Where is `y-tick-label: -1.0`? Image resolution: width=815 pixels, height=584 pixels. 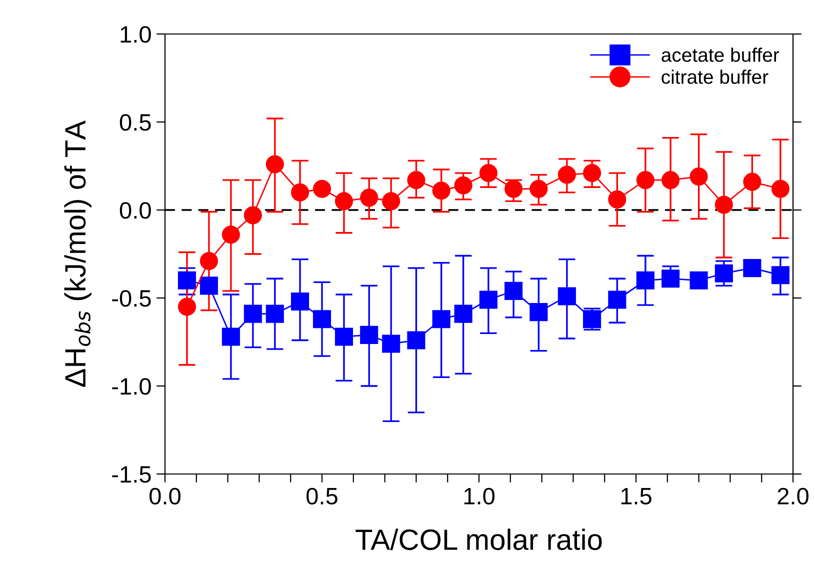 y-tick-label: -1.0 is located at coordinates (131, 386).